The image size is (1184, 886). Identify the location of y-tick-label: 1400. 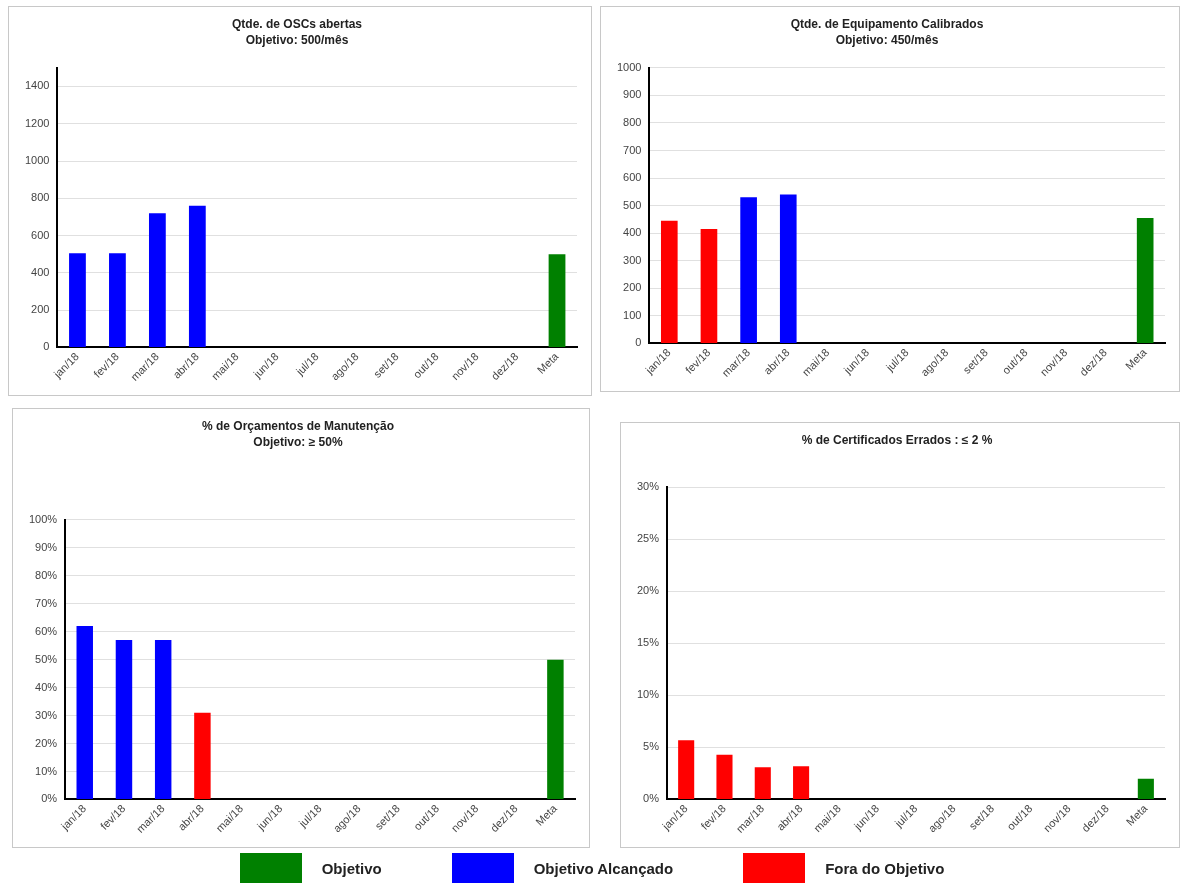
(37, 85).